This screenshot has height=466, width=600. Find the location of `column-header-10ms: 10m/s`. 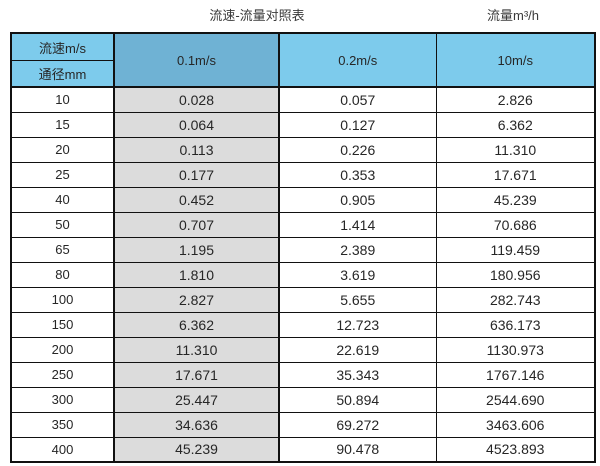

column-header-10ms: 10m/s is located at coordinates (515, 60).